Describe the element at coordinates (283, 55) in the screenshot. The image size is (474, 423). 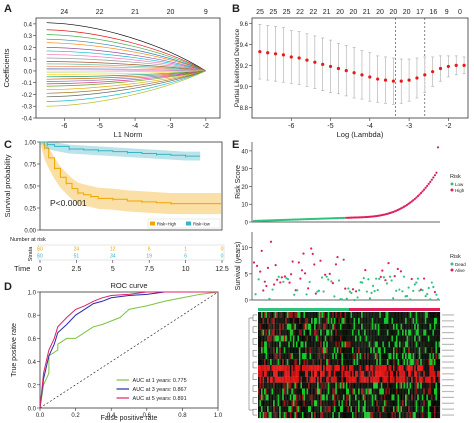
I see `deviance-point` at that location.